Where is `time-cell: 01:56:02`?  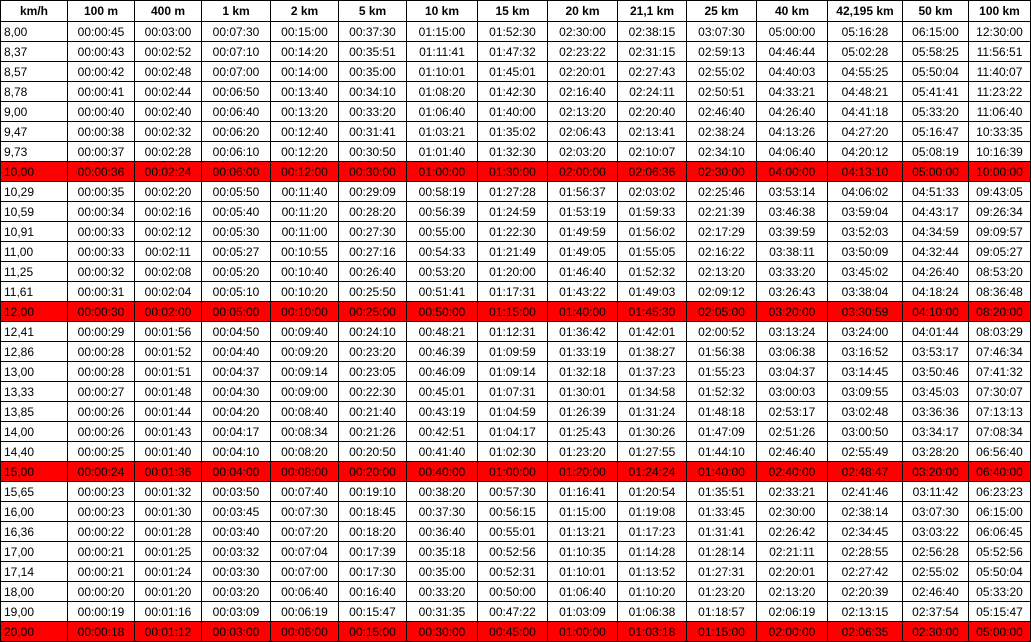 time-cell: 01:56:02 is located at coordinates (652, 231).